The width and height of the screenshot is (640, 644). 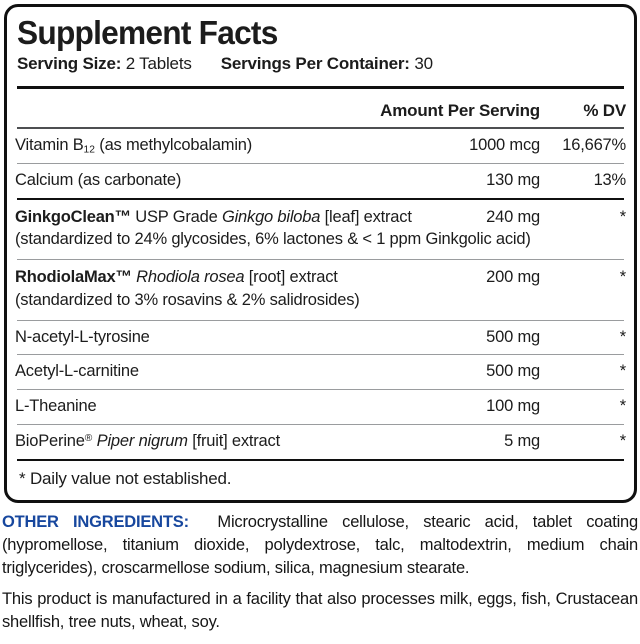 I want to click on dv-value: 16,667%, so click(x=594, y=145).